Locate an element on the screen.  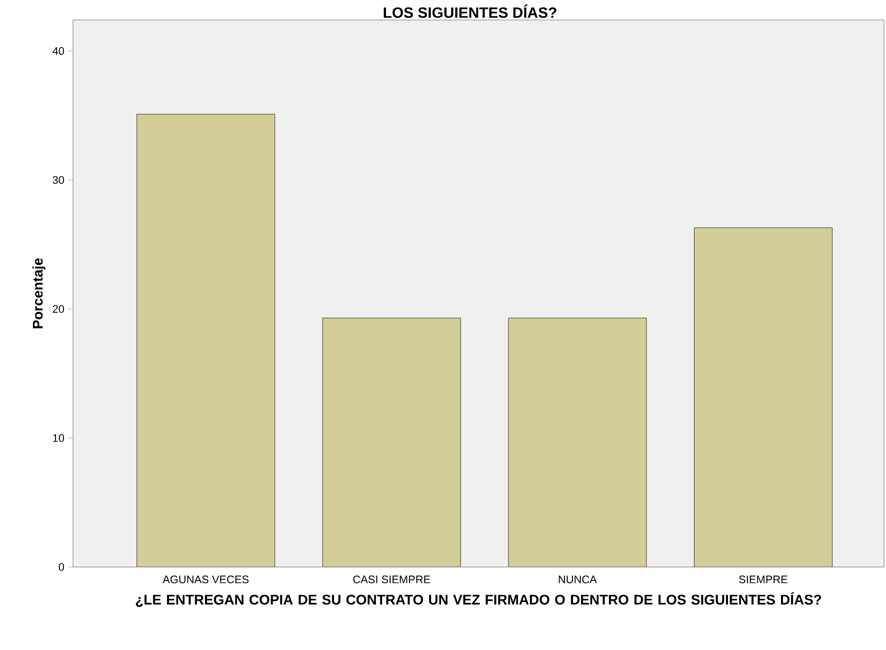
x-axis-title: ¿LE ENTREGAN COPIA DE SU CONTRATO UN VEZ FIRMADO O DENTRO DE LOS SIGUIENTES DÍAS? is located at coordinates (479, 599).